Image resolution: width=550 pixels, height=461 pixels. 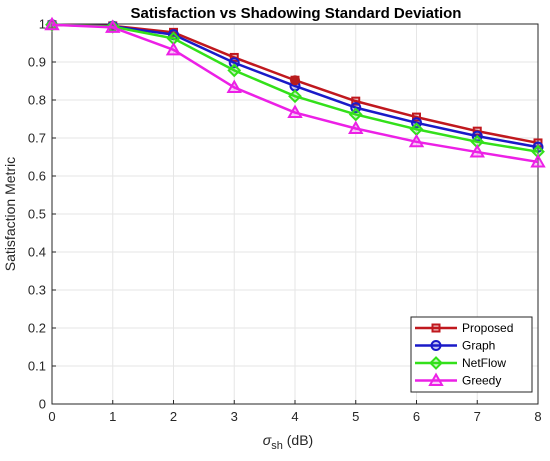 I want to click on legend-label: NetFlow, so click(x=484, y=363).